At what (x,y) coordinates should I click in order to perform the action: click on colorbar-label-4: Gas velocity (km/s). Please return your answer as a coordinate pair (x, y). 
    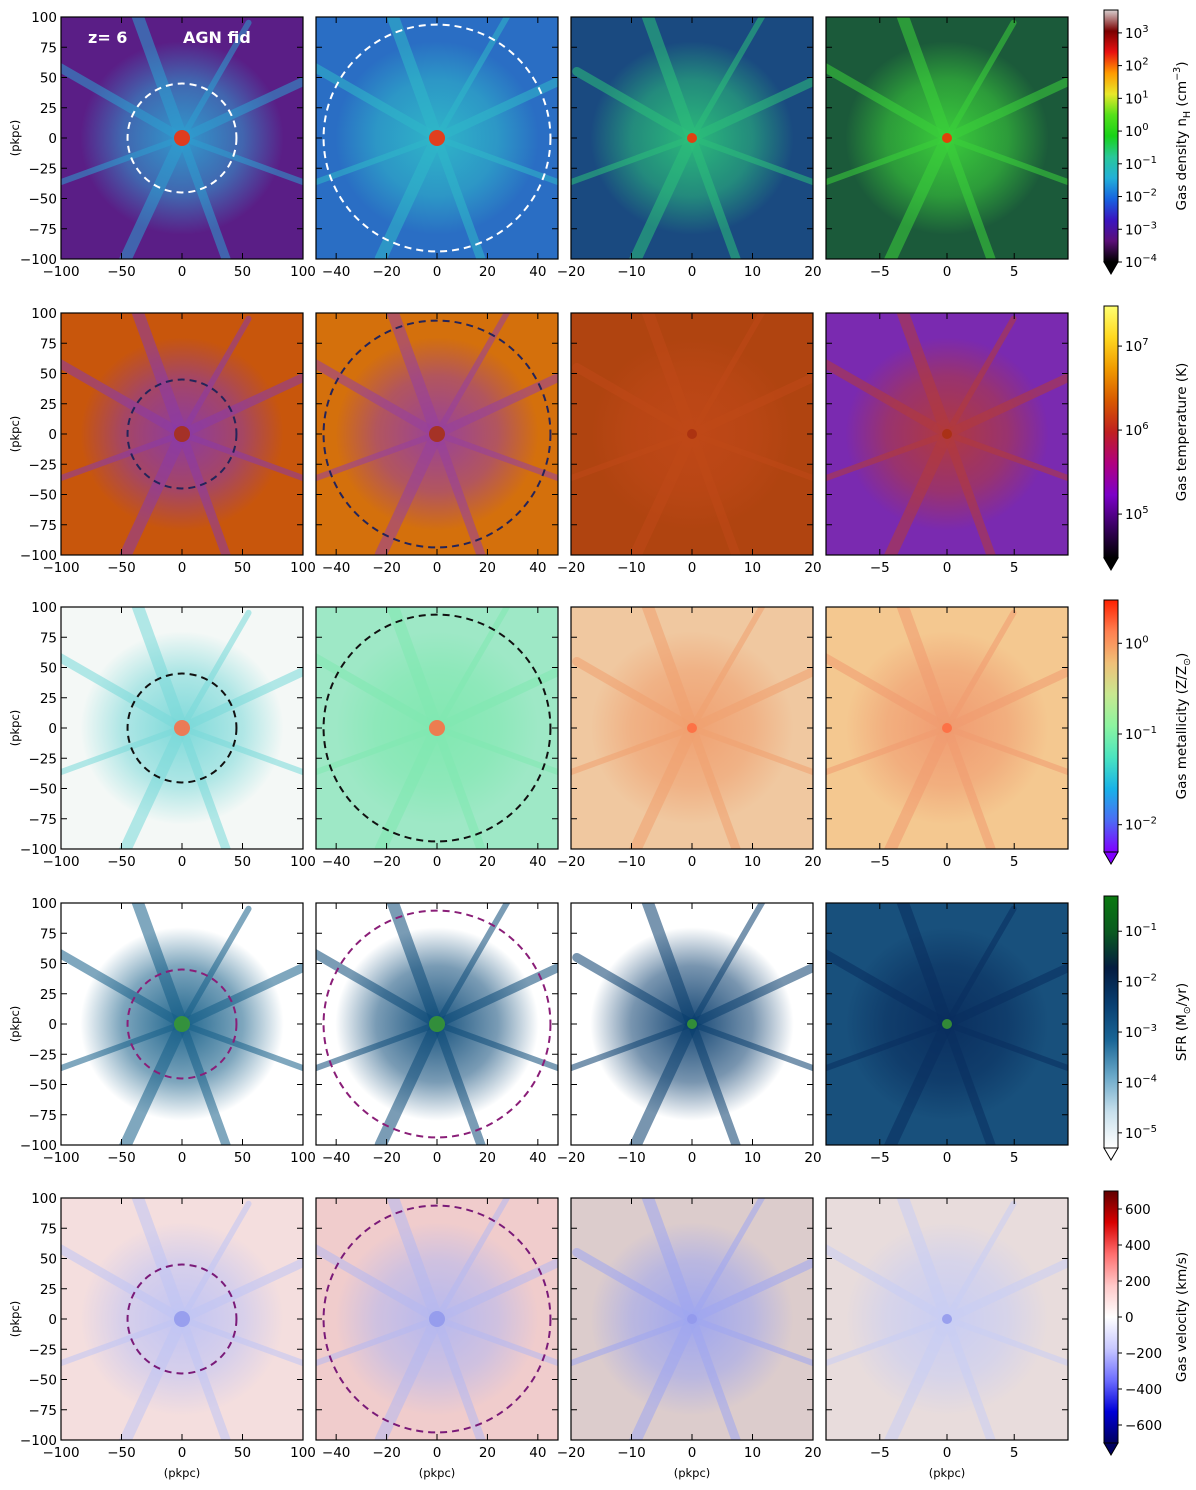
    Looking at the image, I should click on (1182, 1317).